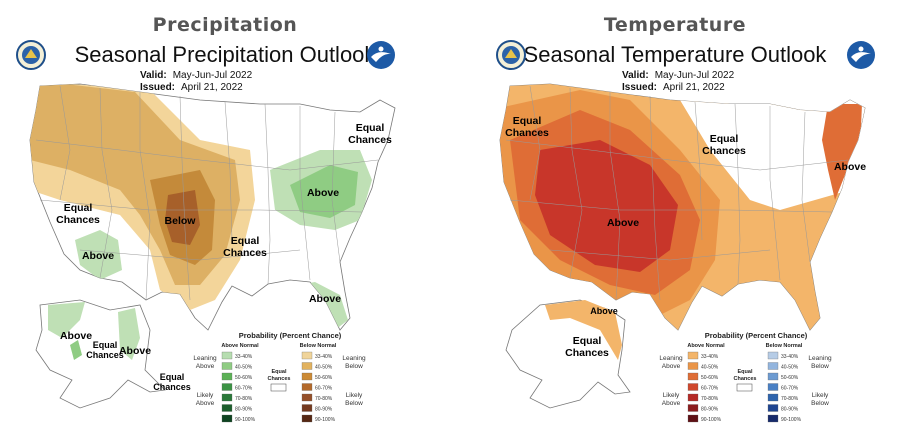 The height and width of the screenshot is (434, 900). Describe the element at coordinates (245, 241) in the screenshot. I see `label-ec-s-1: Equal` at that location.